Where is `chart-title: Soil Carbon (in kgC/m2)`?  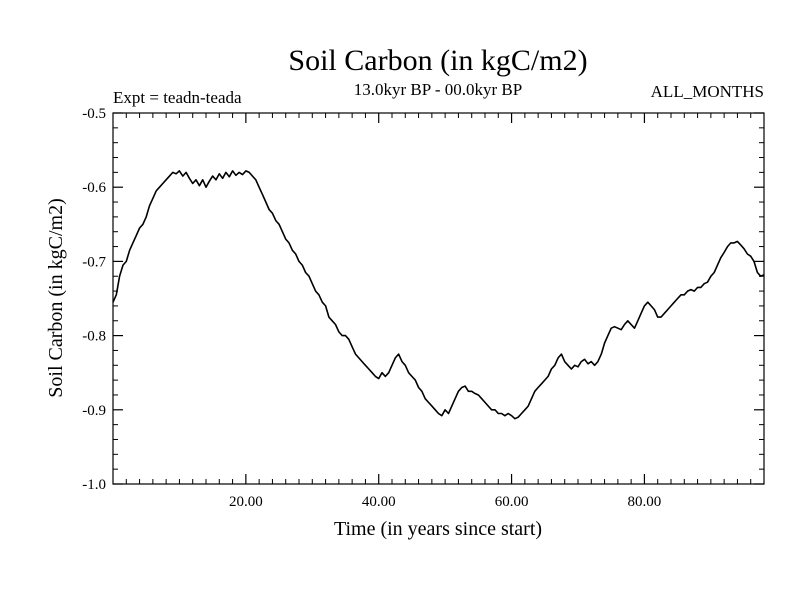 chart-title: Soil Carbon (in kgC/m2) is located at coordinates (437, 60).